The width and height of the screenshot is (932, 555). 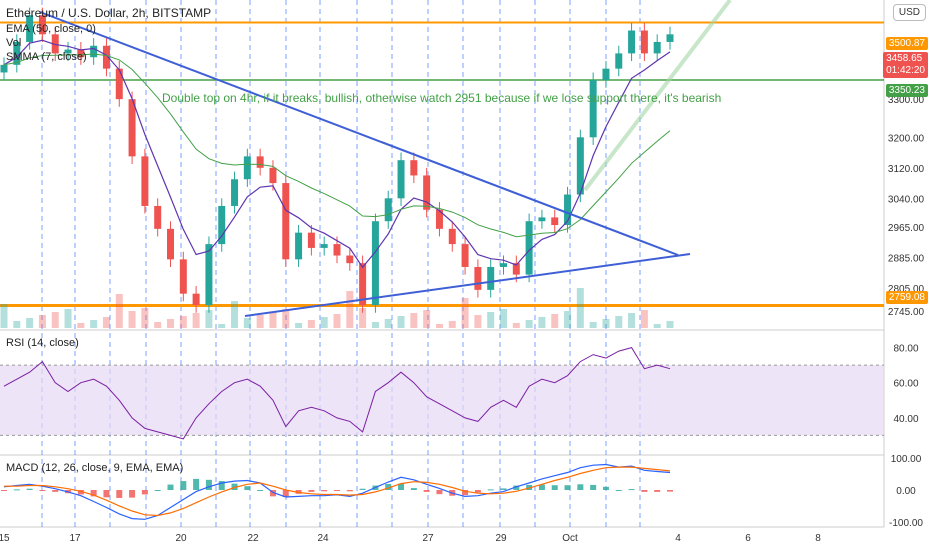 I want to click on time-tick-label: Oct, so click(x=570, y=538).